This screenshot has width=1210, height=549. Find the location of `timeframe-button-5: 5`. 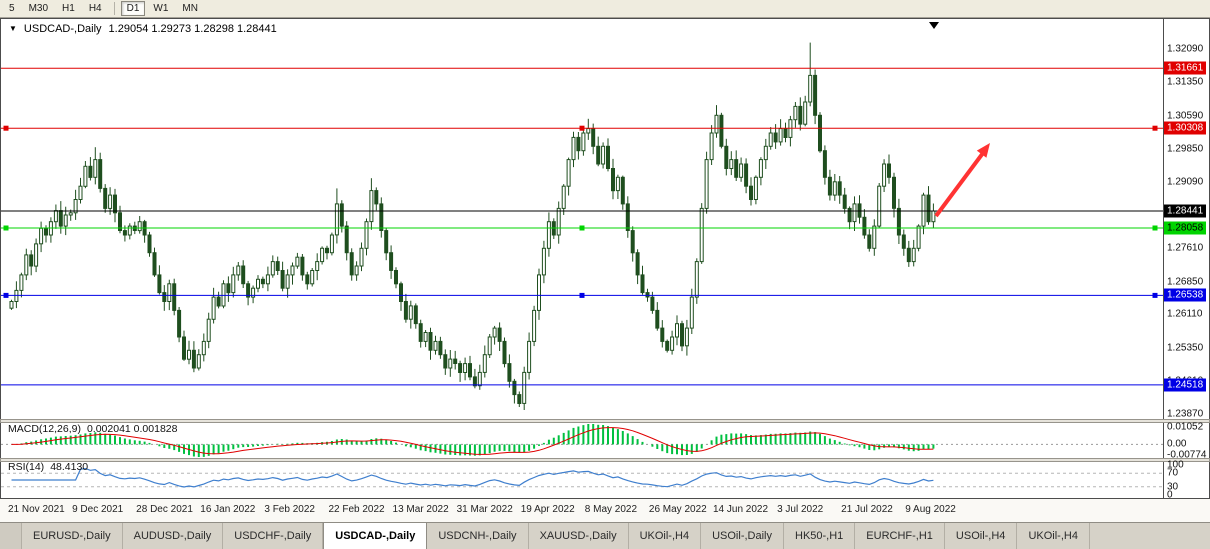

timeframe-button-5: 5 is located at coordinates (12, 8).